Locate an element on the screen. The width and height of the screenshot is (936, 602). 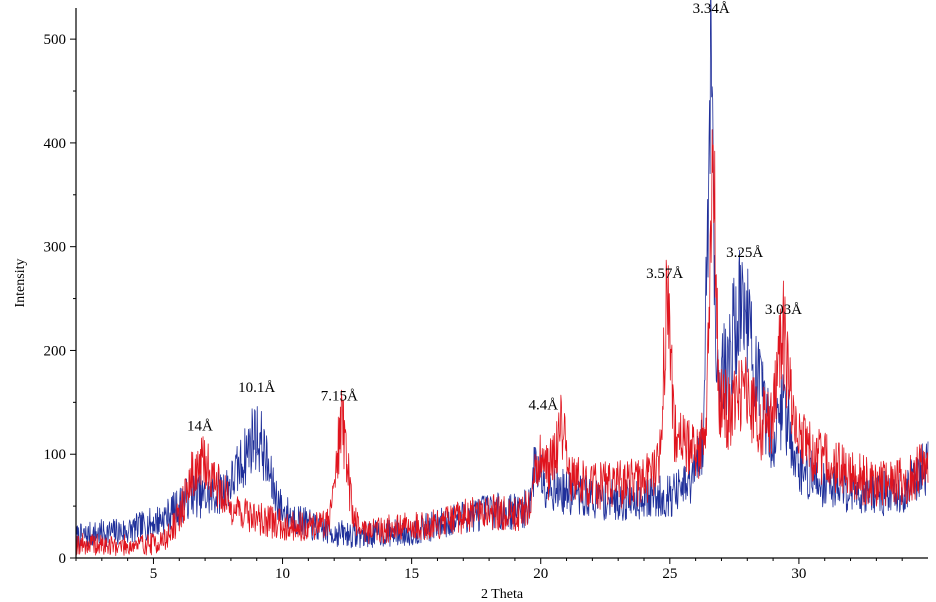
y-axis-label: Intensity is located at coordinates (20, 283).